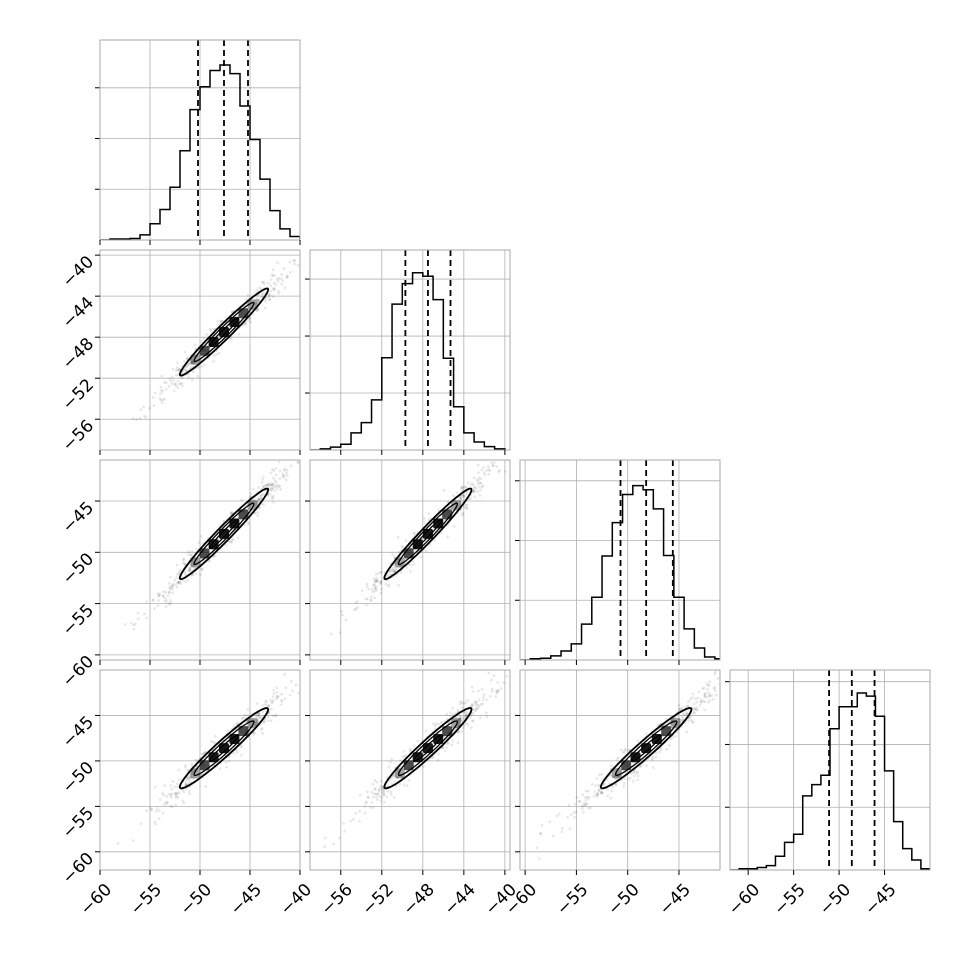 Image resolution: width=970 pixels, height=970 pixels. Describe the element at coordinates (200, 578) in the screenshot. I see `y-gridlines` at that location.